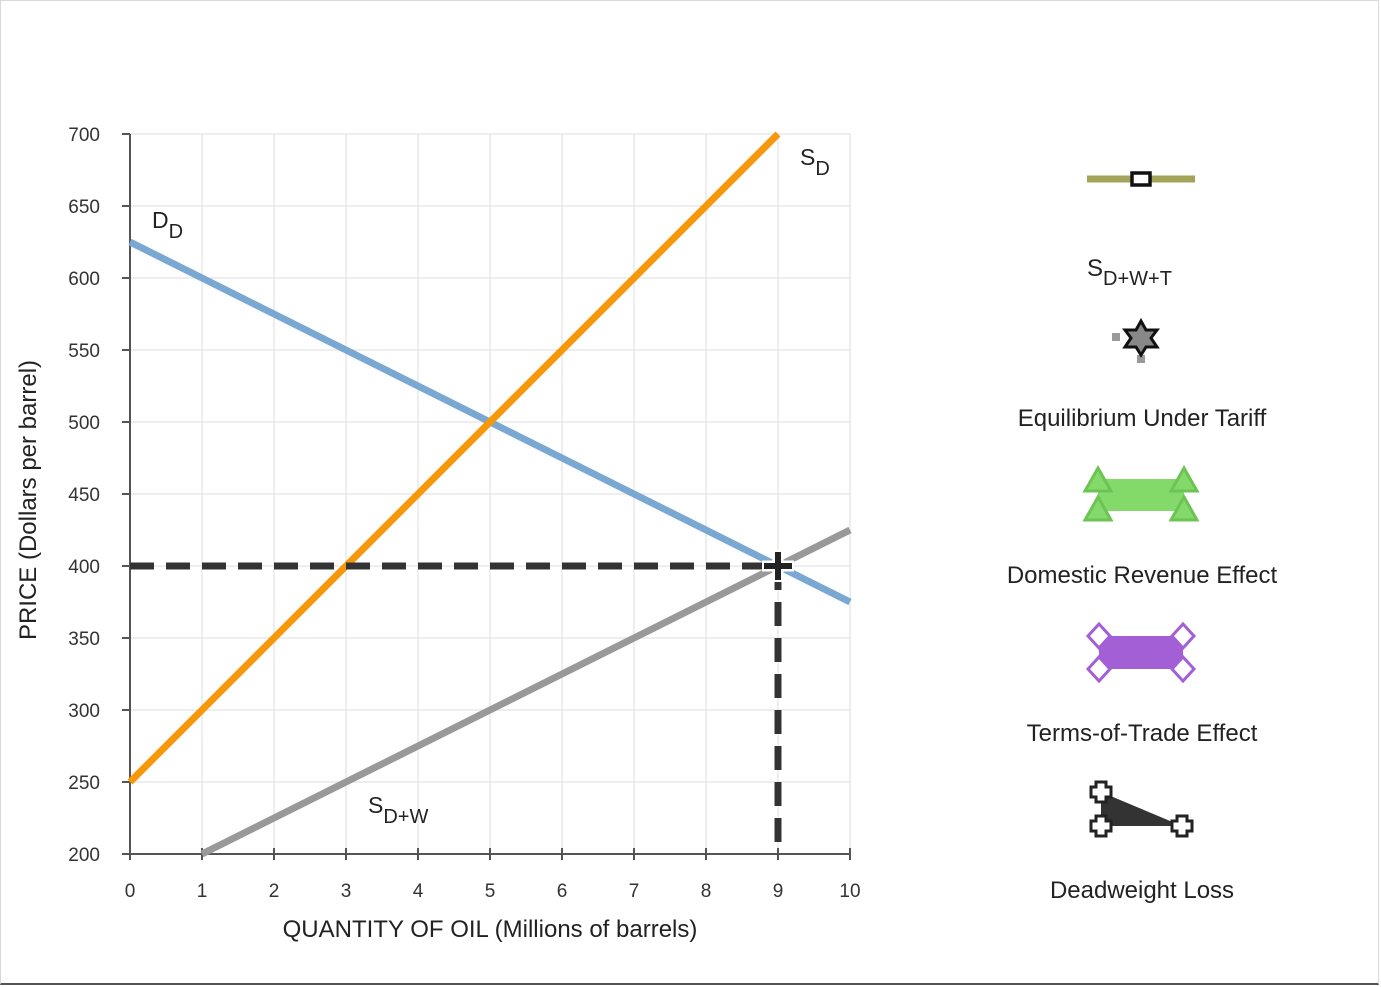 This screenshot has width=1381, height=987. What do you see at coordinates (84, 567) in the screenshot?
I see `y-tick-label: 400` at bounding box center [84, 567].